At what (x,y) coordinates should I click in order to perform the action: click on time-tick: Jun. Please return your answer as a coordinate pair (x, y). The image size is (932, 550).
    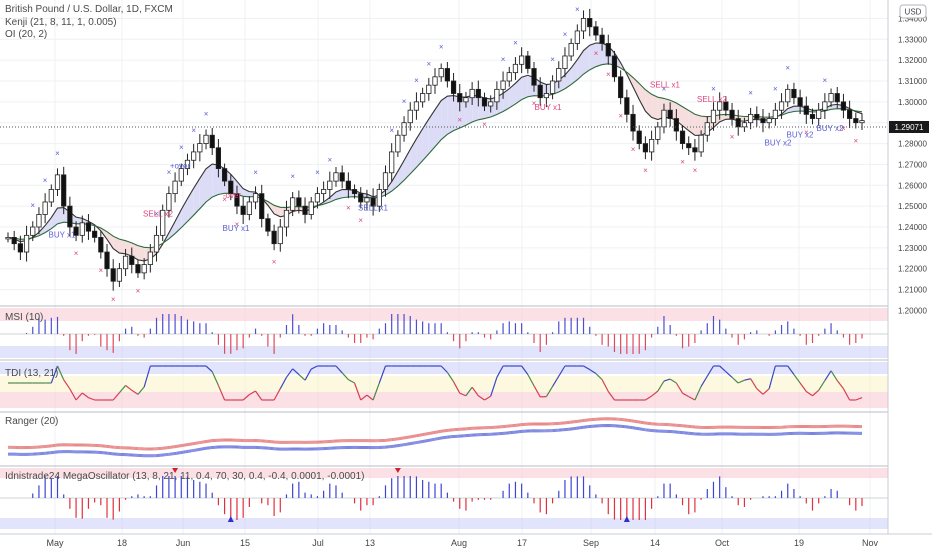
    Looking at the image, I should click on (183, 543).